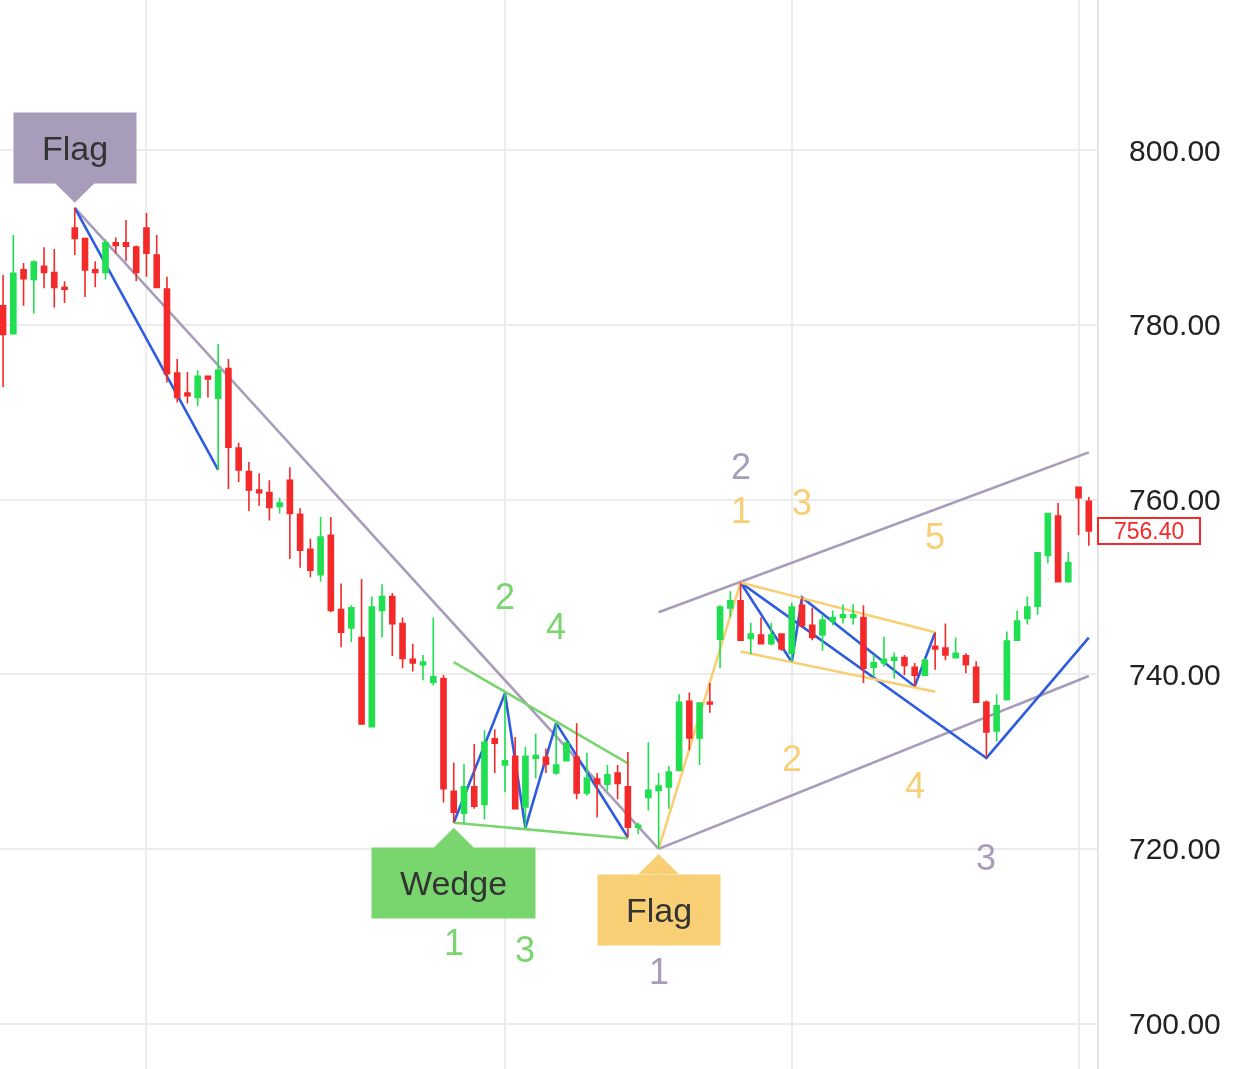 This screenshot has width=1257, height=1069. I want to click on y-tick-label: 720.00, so click(1175, 849).